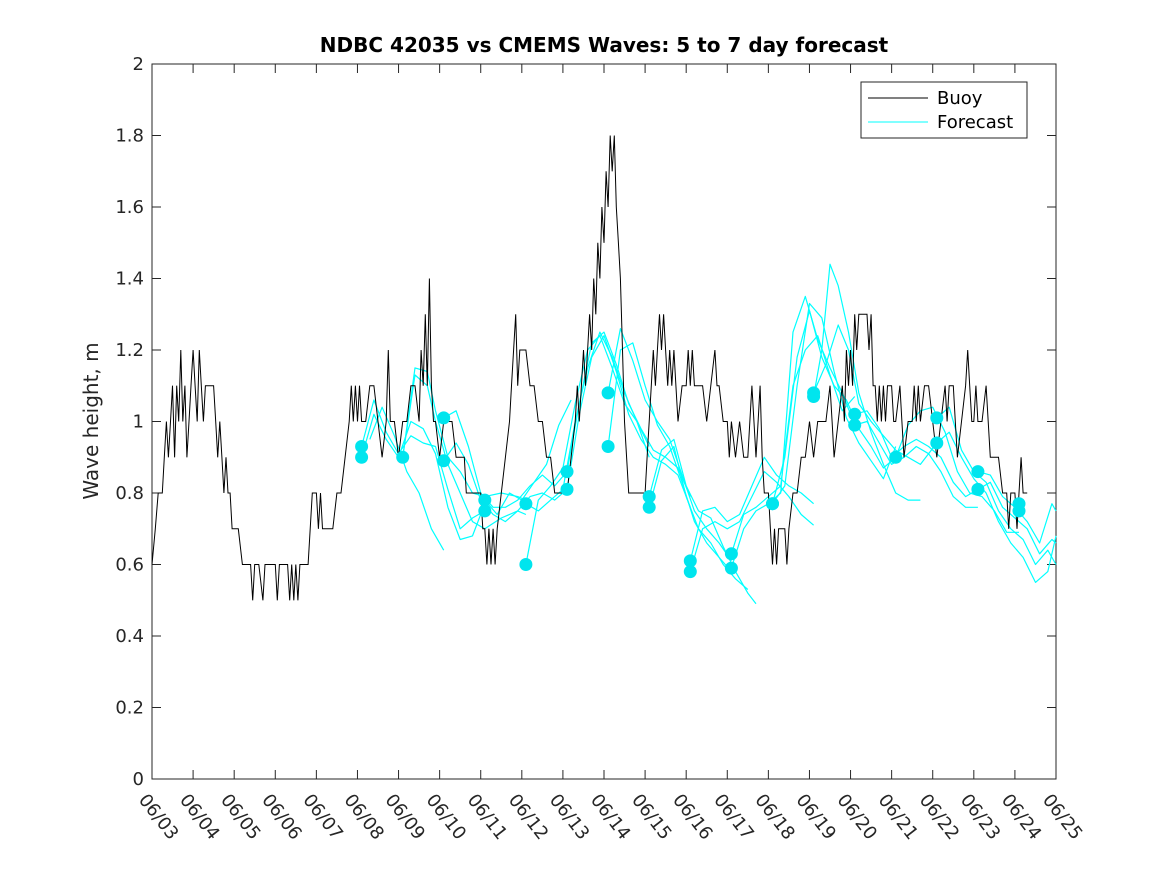  What do you see at coordinates (138, 64) in the screenshot?
I see `y-tick-label: 2` at bounding box center [138, 64].